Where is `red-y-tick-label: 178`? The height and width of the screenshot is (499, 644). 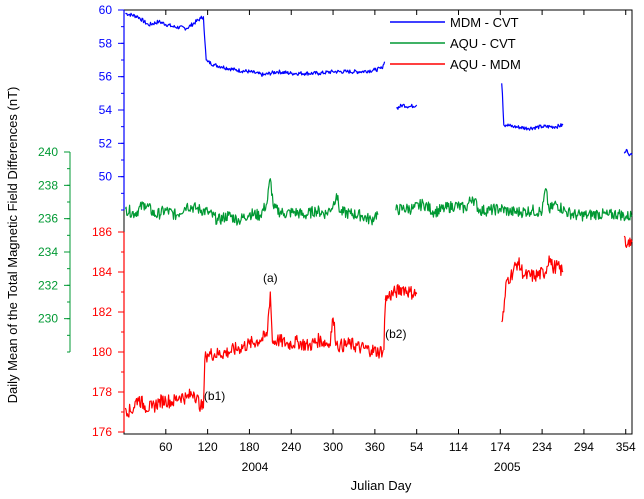 red-y-tick-label: 178 is located at coordinates (102, 392).